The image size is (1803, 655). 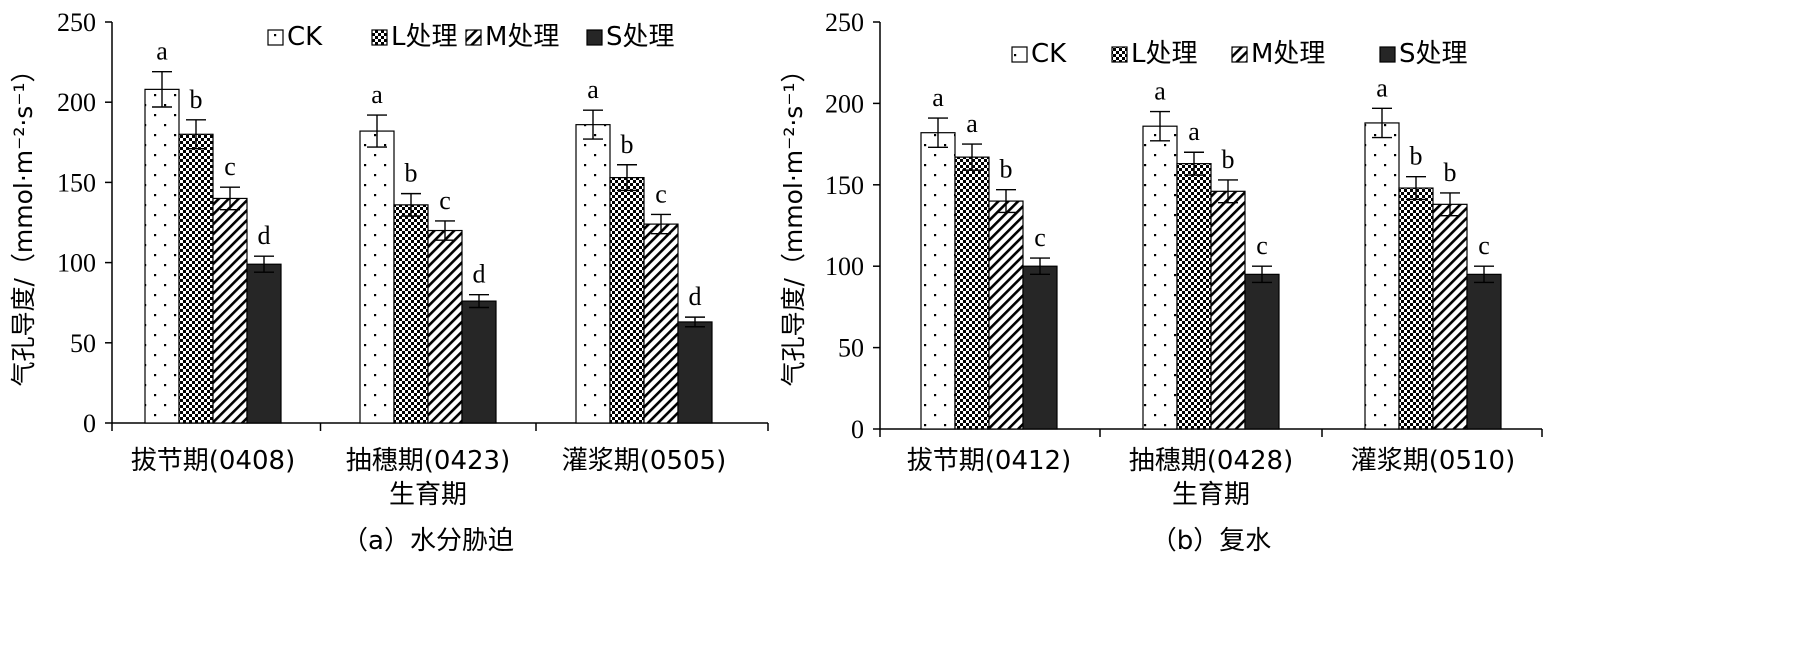 I want to click on panel-a-y-tick-label: 150, so click(x=76, y=182).